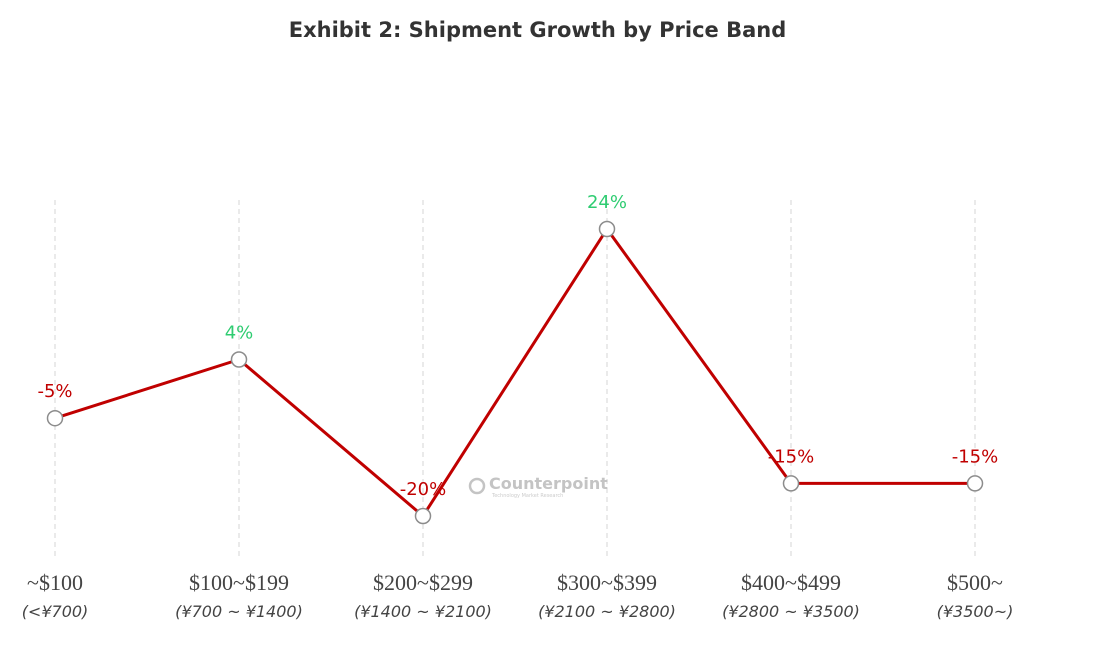  I want to click on x-tick-label-0: ~$100, so click(55, 582).